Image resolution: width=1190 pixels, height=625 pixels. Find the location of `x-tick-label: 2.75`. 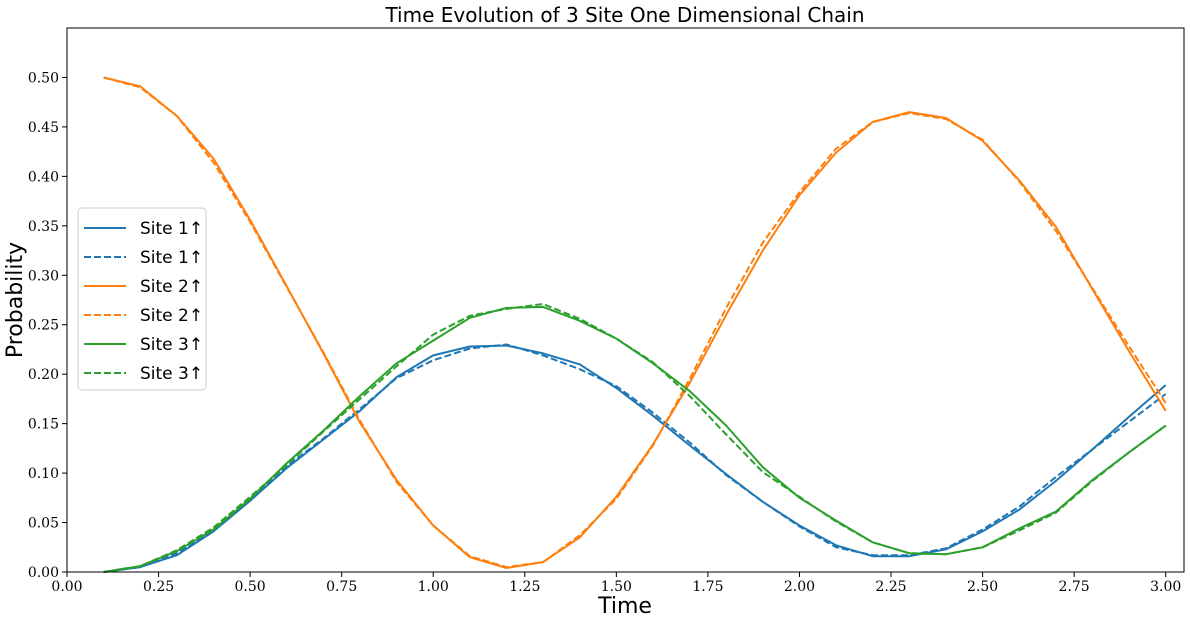

x-tick-label: 2.75 is located at coordinates (1074, 587).